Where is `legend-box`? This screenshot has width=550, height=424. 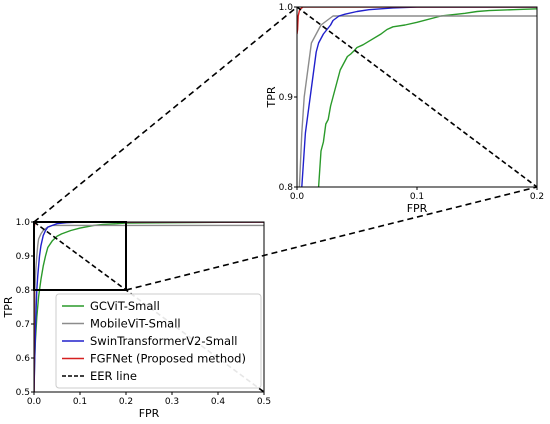 legend-box is located at coordinates (158, 341).